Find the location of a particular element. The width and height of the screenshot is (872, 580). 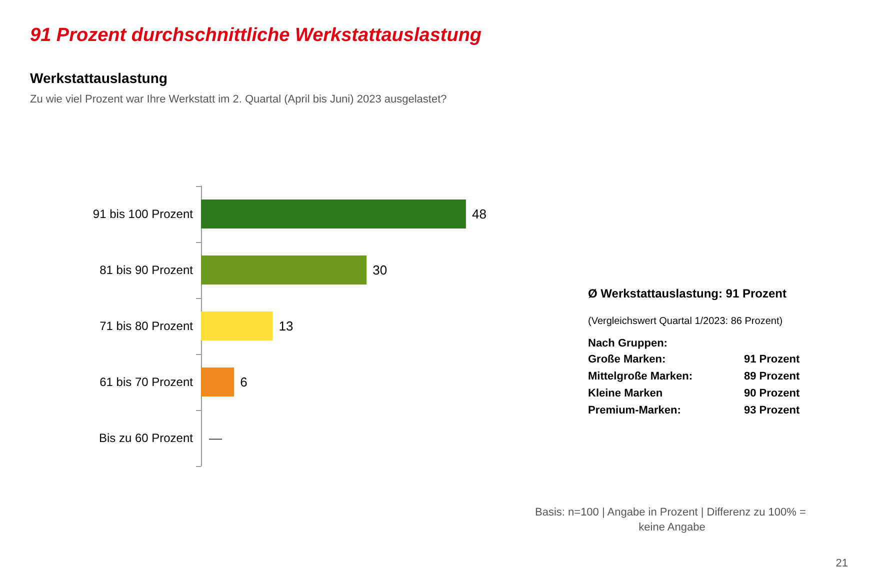

text: 89 Prozent is located at coordinates (772, 376).